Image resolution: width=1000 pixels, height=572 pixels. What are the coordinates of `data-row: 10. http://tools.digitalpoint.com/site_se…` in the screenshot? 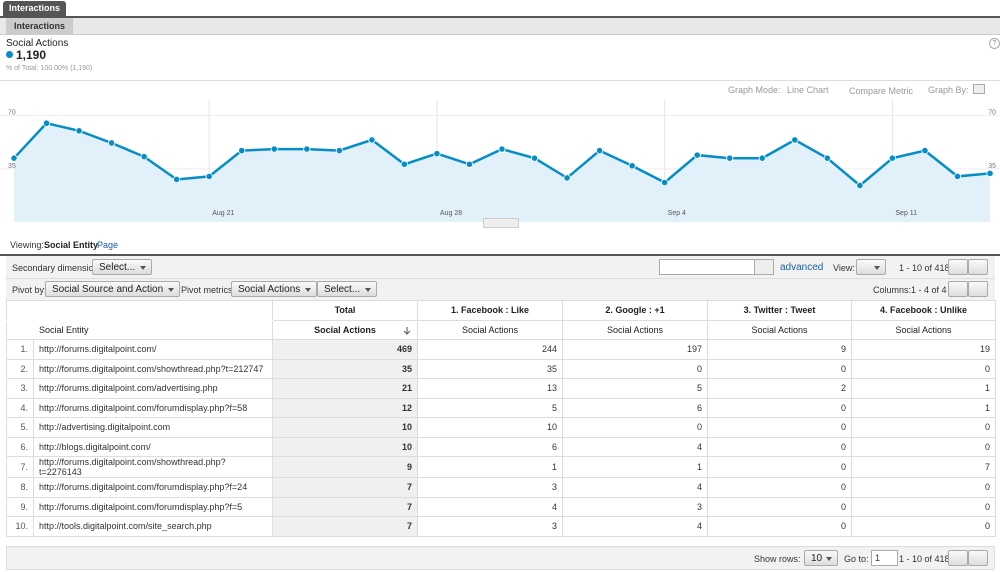 It's located at (501, 526).